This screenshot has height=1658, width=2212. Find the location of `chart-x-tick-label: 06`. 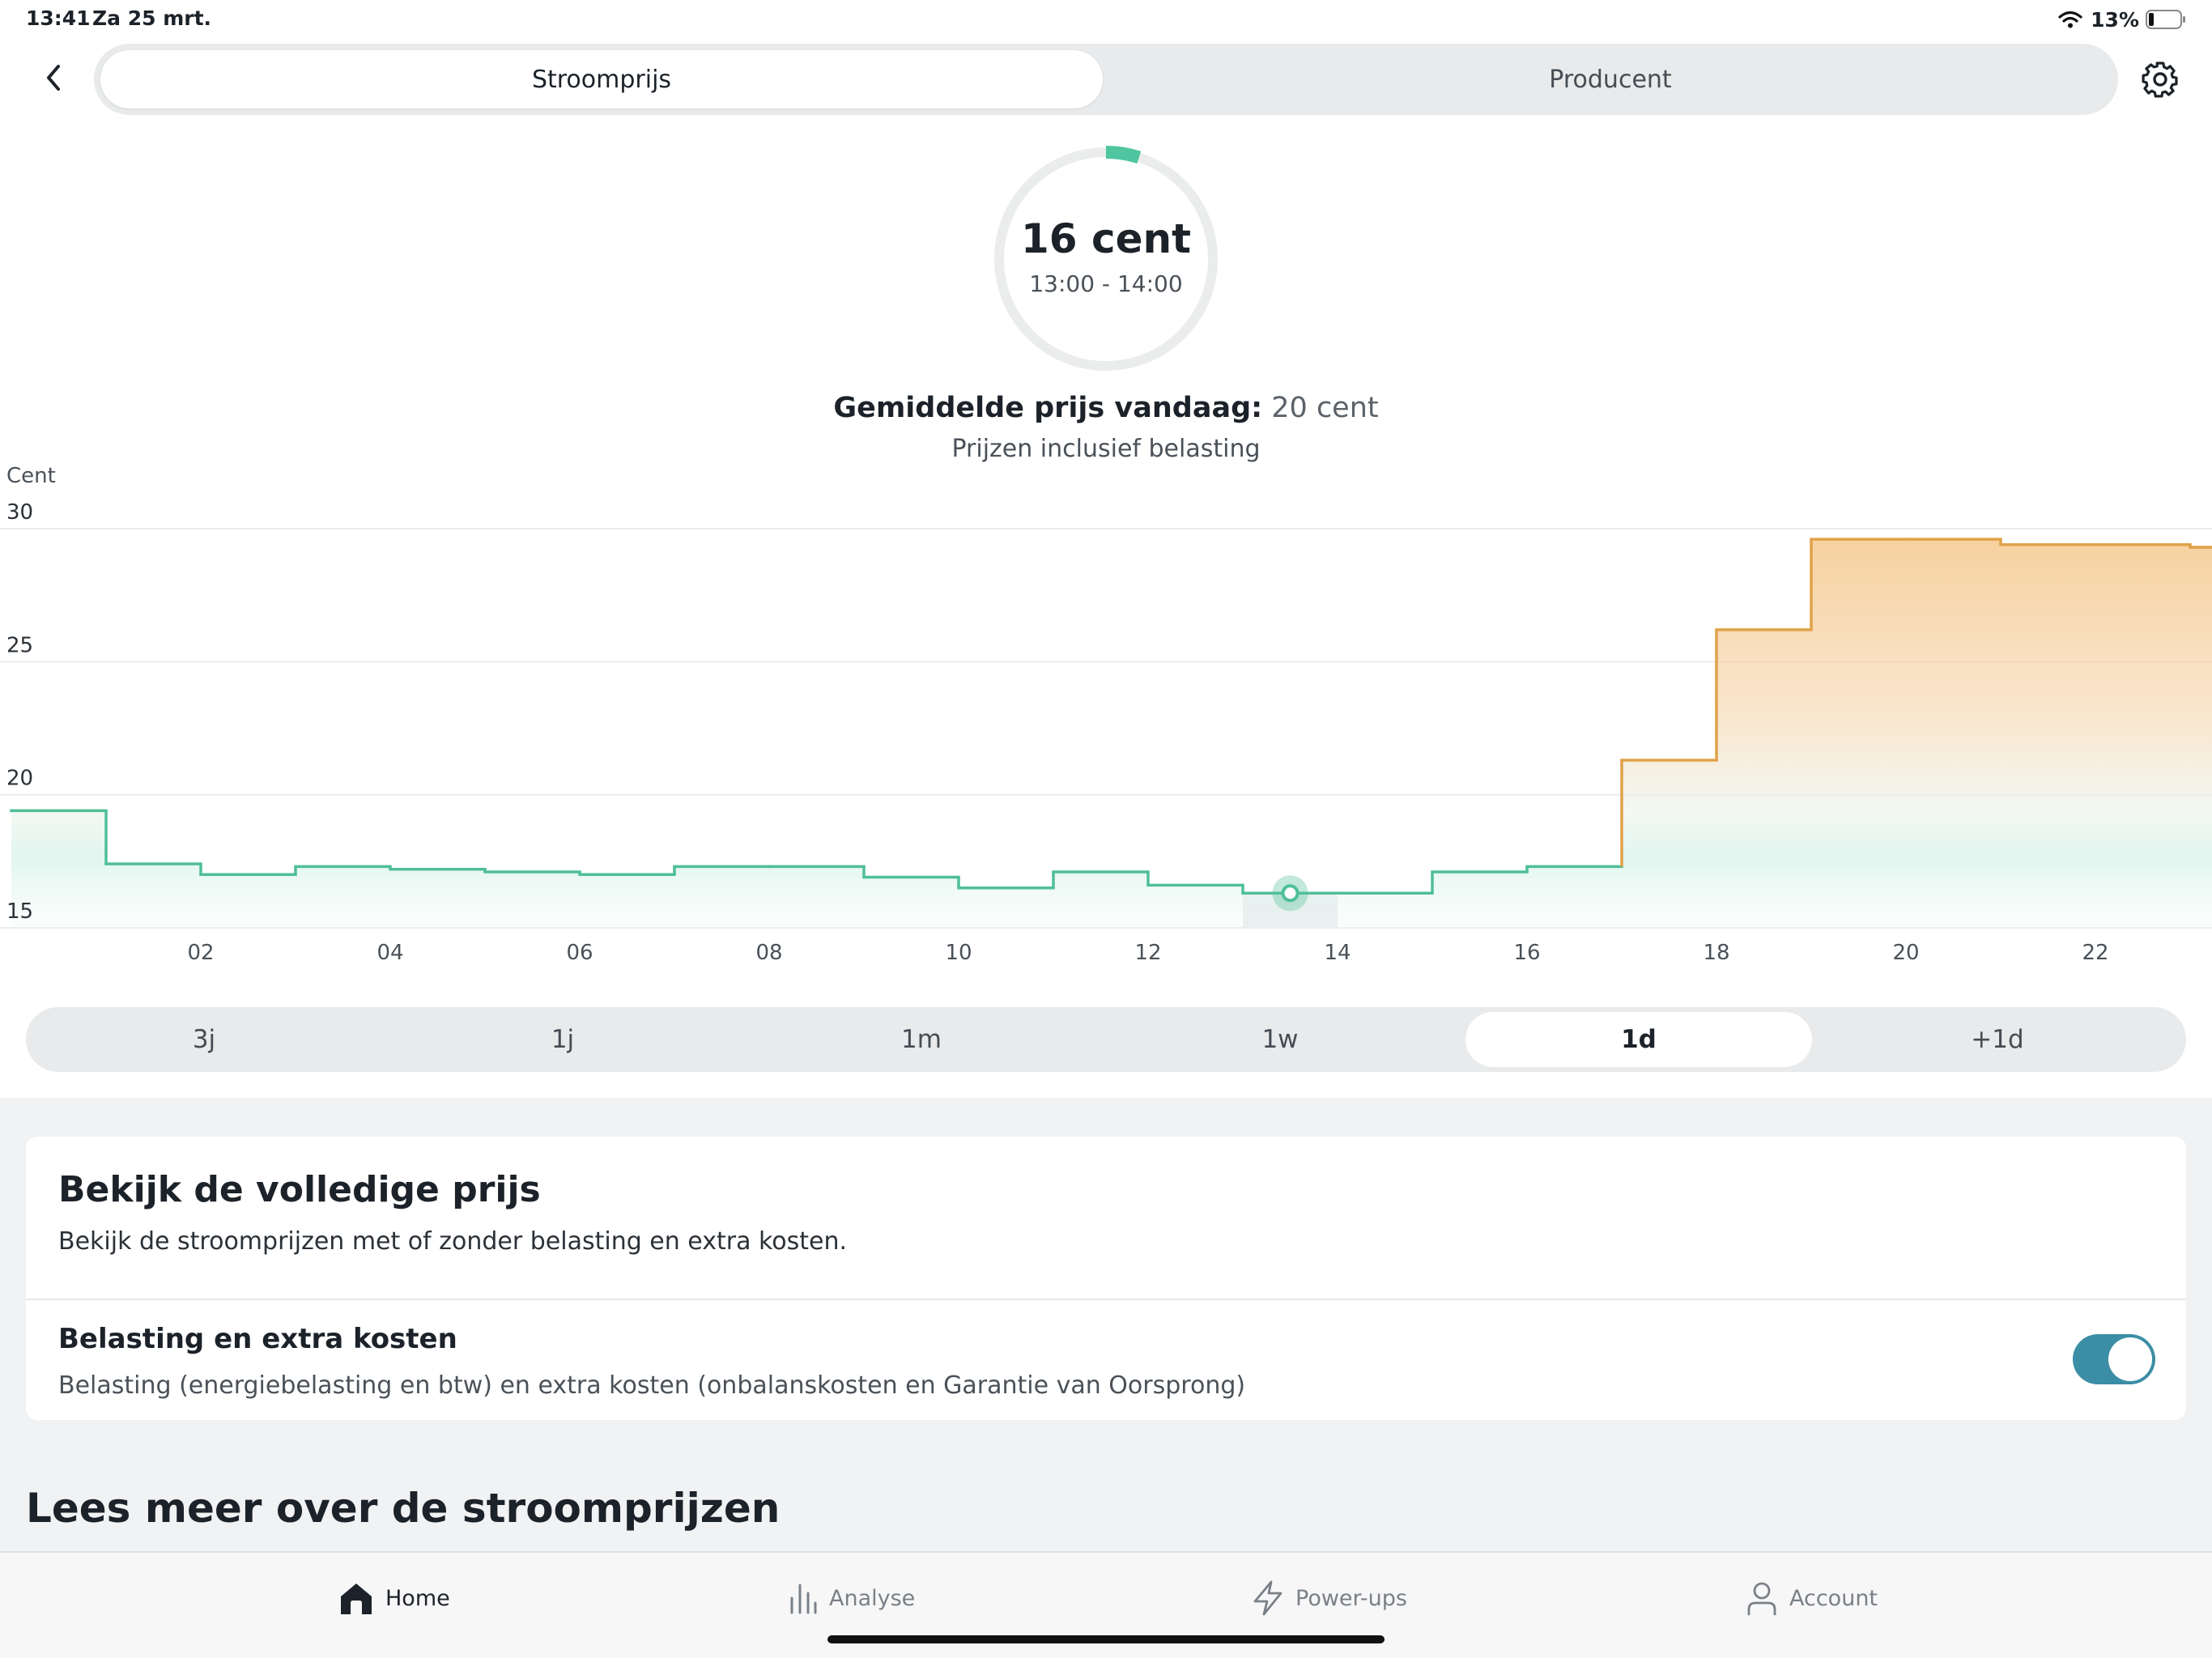

chart-x-tick-label: 06 is located at coordinates (580, 953).